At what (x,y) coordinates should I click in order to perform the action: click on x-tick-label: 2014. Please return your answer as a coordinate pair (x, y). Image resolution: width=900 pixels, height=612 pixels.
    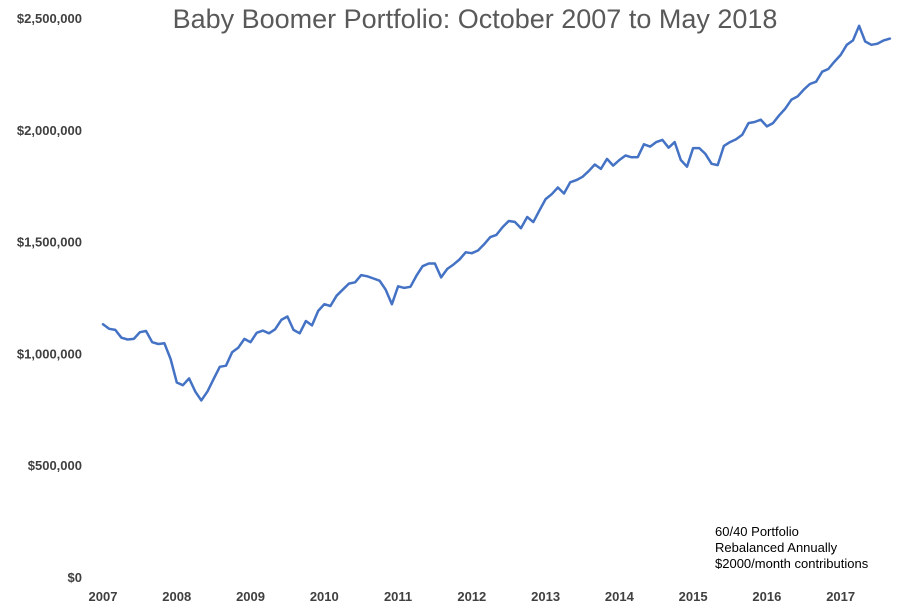
    Looking at the image, I should click on (620, 596).